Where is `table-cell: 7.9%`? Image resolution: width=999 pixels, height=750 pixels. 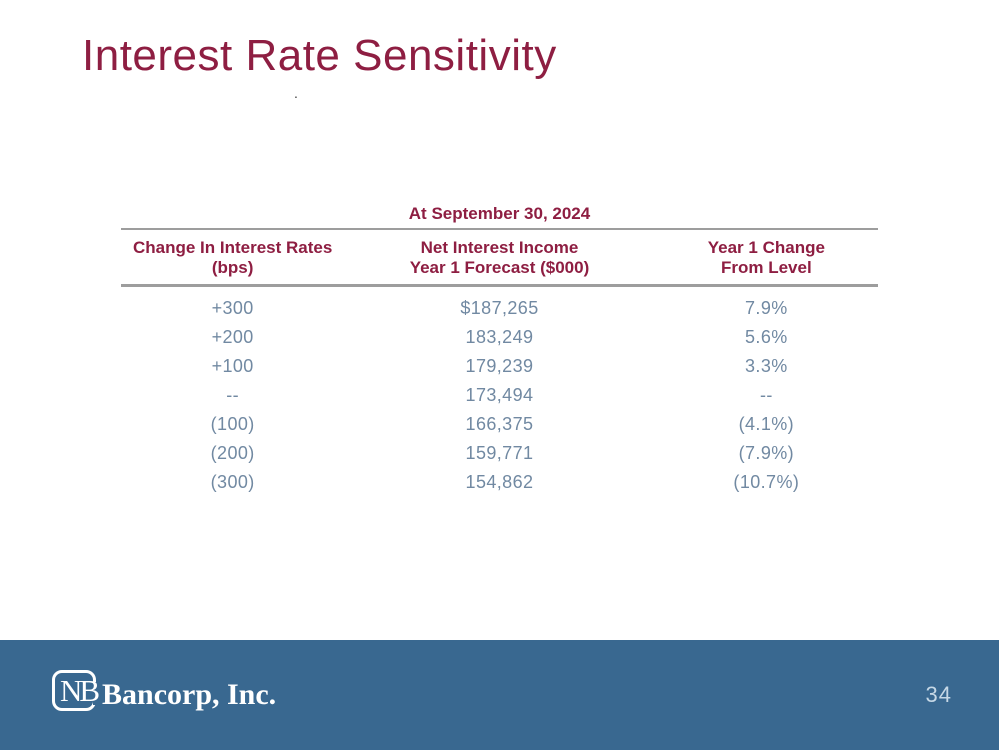
table-cell: 7.9% is located at coordinates (766, 308).